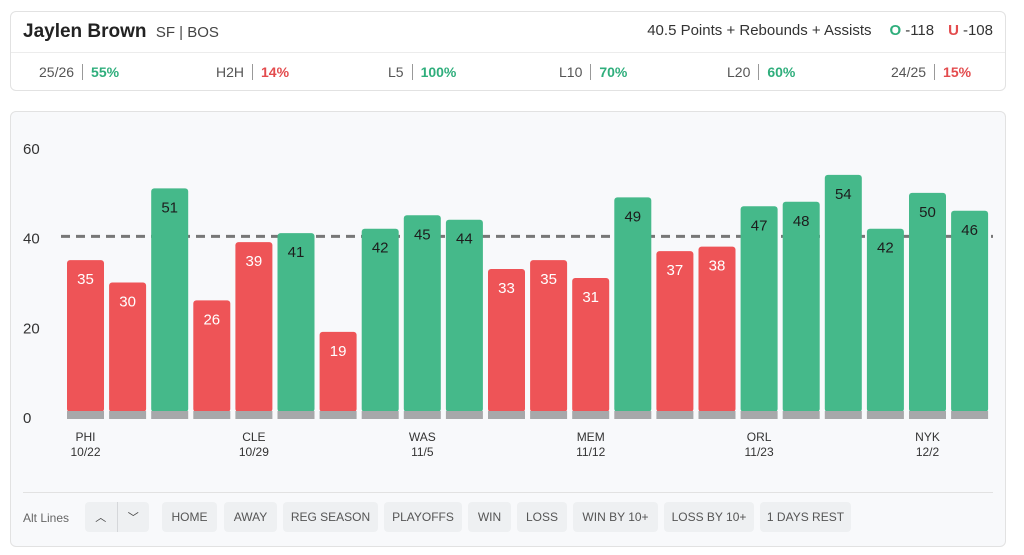 Image resolution: width=1024 pixels, height=555 pixels. Describe the element at coordinates (250, 517) in the screenshot. I see `filter-away-button: AWAY` at that location.